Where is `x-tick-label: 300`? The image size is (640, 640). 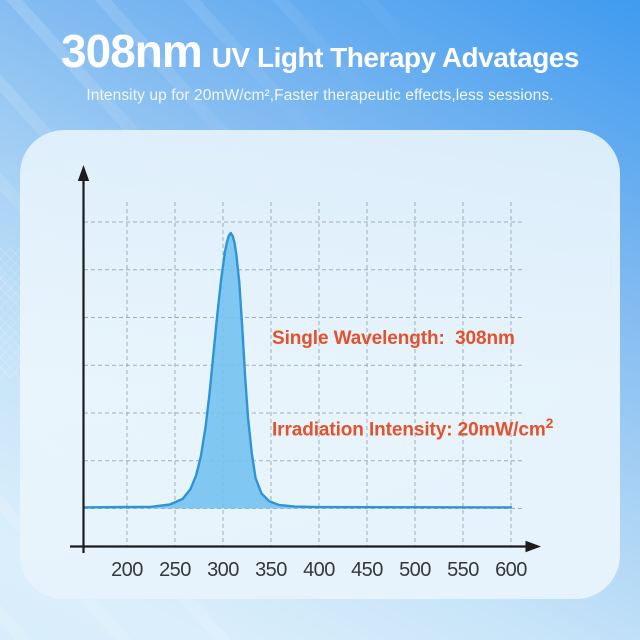 x-tick-label: 300 is located at coordinates (223, 570).